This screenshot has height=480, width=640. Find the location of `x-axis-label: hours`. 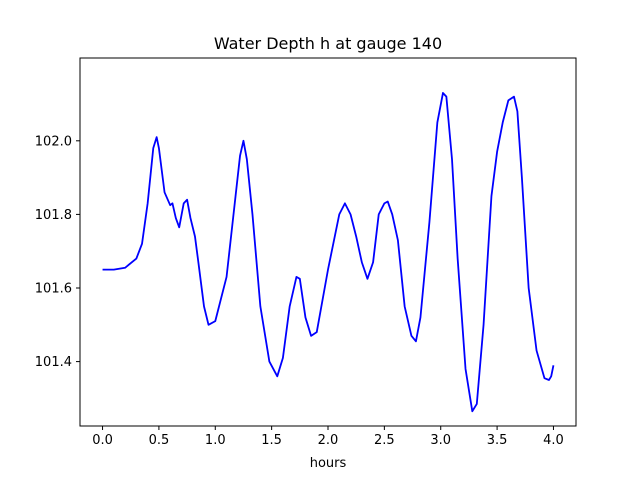

x-axis-label: hours is located at coordinates (328, 463).